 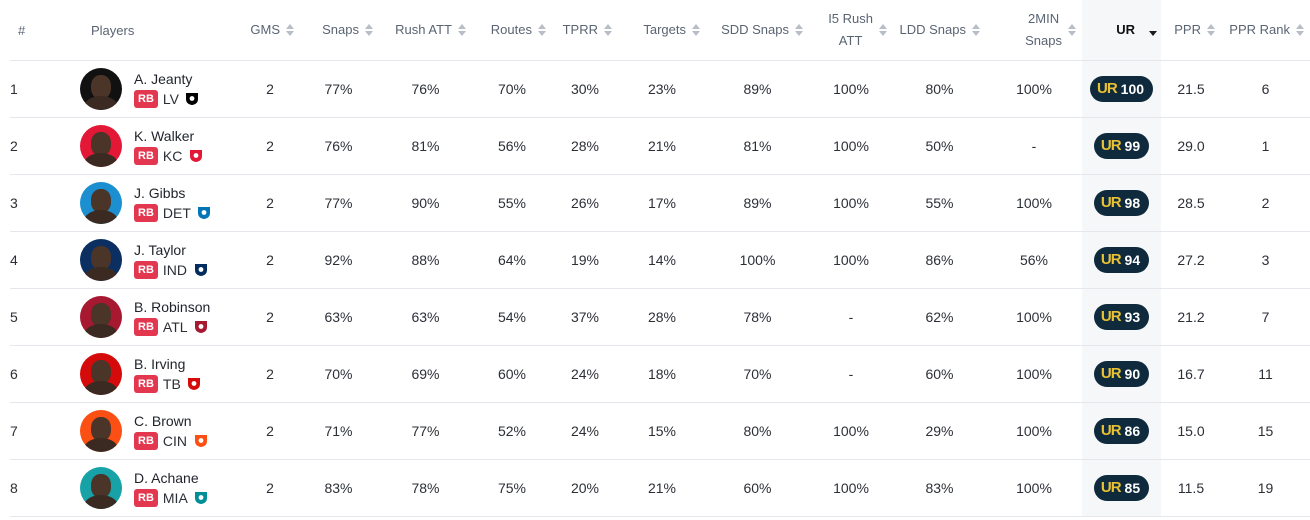 What do you see at coordinates (172, 155) in the screenshot?
I see `team-abbr: KC` at bounding box center [172, 155].